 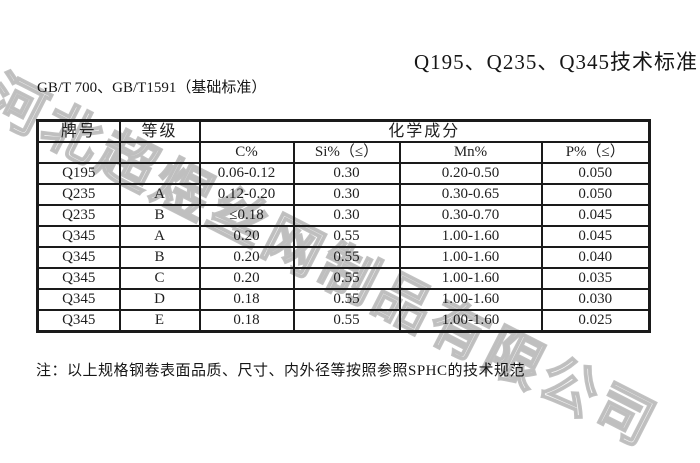 What do you see at coordinates (78, 131) in the screenshot?
I see `header-brand: 牌号` at bounding box center [78, 131].